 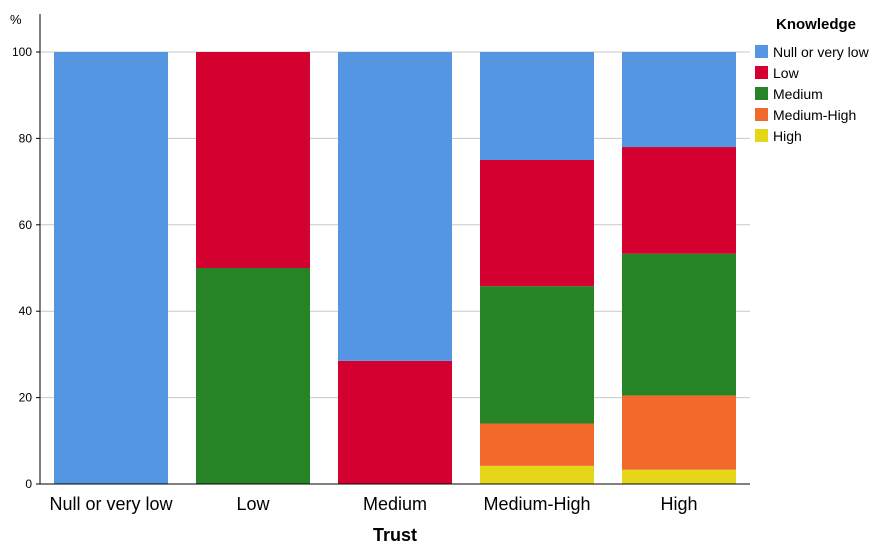 What do you see at coordinates (679, 200) in the screenshot?
I see `bar-segment-high-low` at bounding box center [679, 200].